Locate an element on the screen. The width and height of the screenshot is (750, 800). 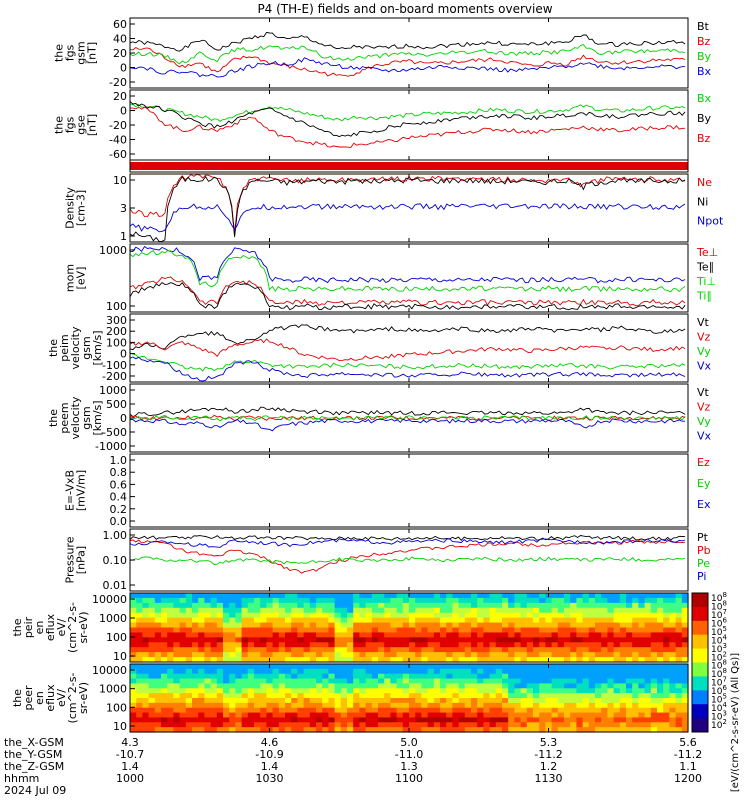
y-tick-label: -40 is located at coordinates (118, 140).